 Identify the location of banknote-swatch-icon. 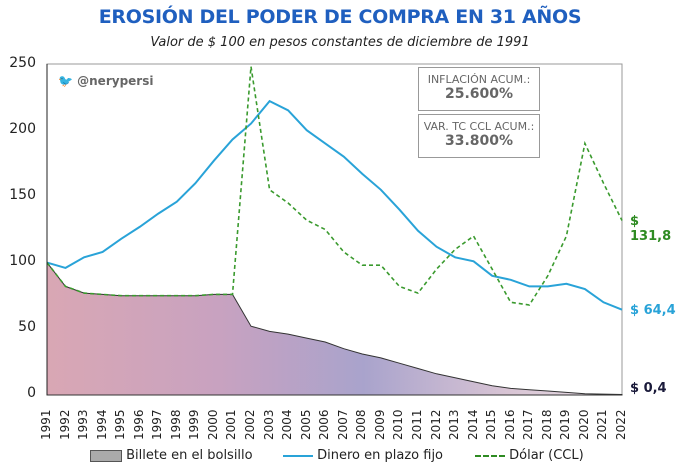
(106, 455).